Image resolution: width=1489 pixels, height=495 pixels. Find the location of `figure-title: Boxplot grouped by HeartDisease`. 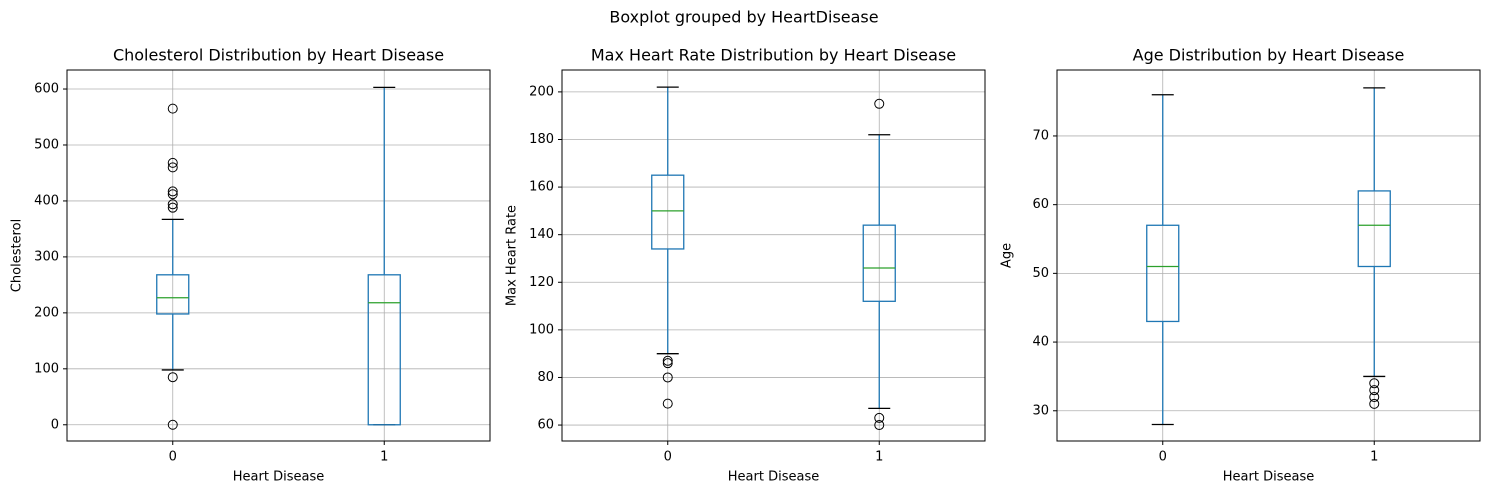

figure-title: Boxplot grouped by HeartDisease is located at coordinates (743, 17).